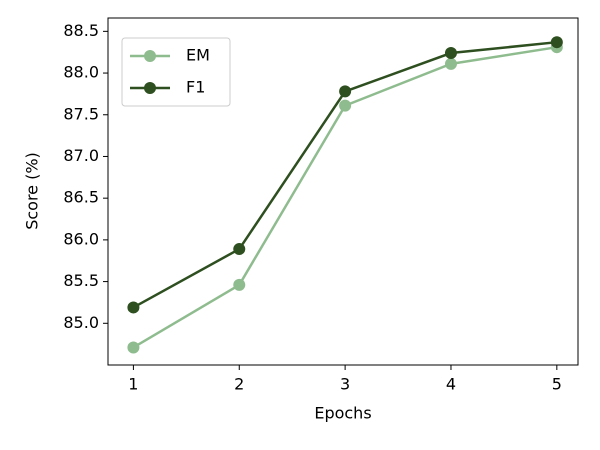 The image size is (600, 450). I want to click on y-tick-label: 85.0, so click(81, 322).